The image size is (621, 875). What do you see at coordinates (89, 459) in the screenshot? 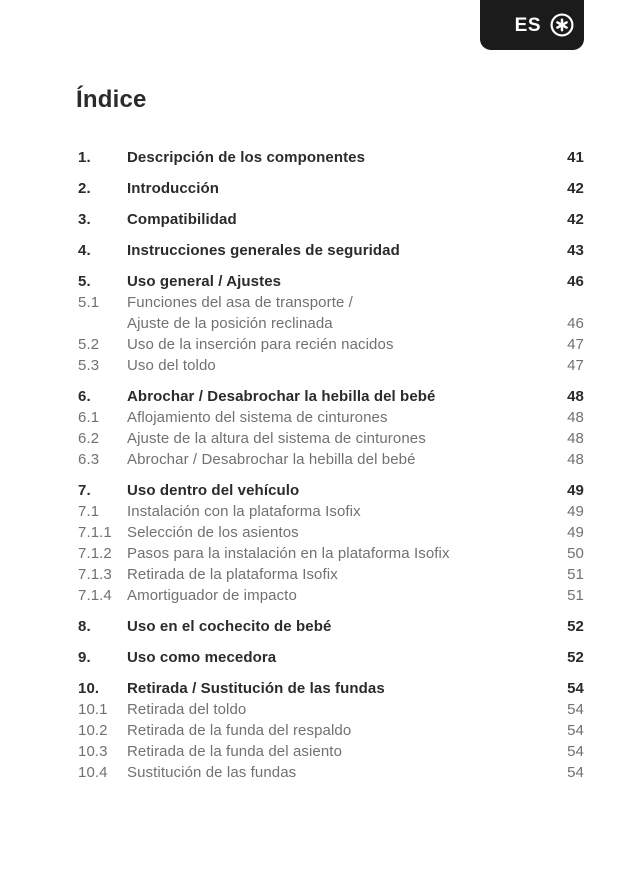
I see `toc-subitem-number: 6.3` at bounding box center [89, 459].